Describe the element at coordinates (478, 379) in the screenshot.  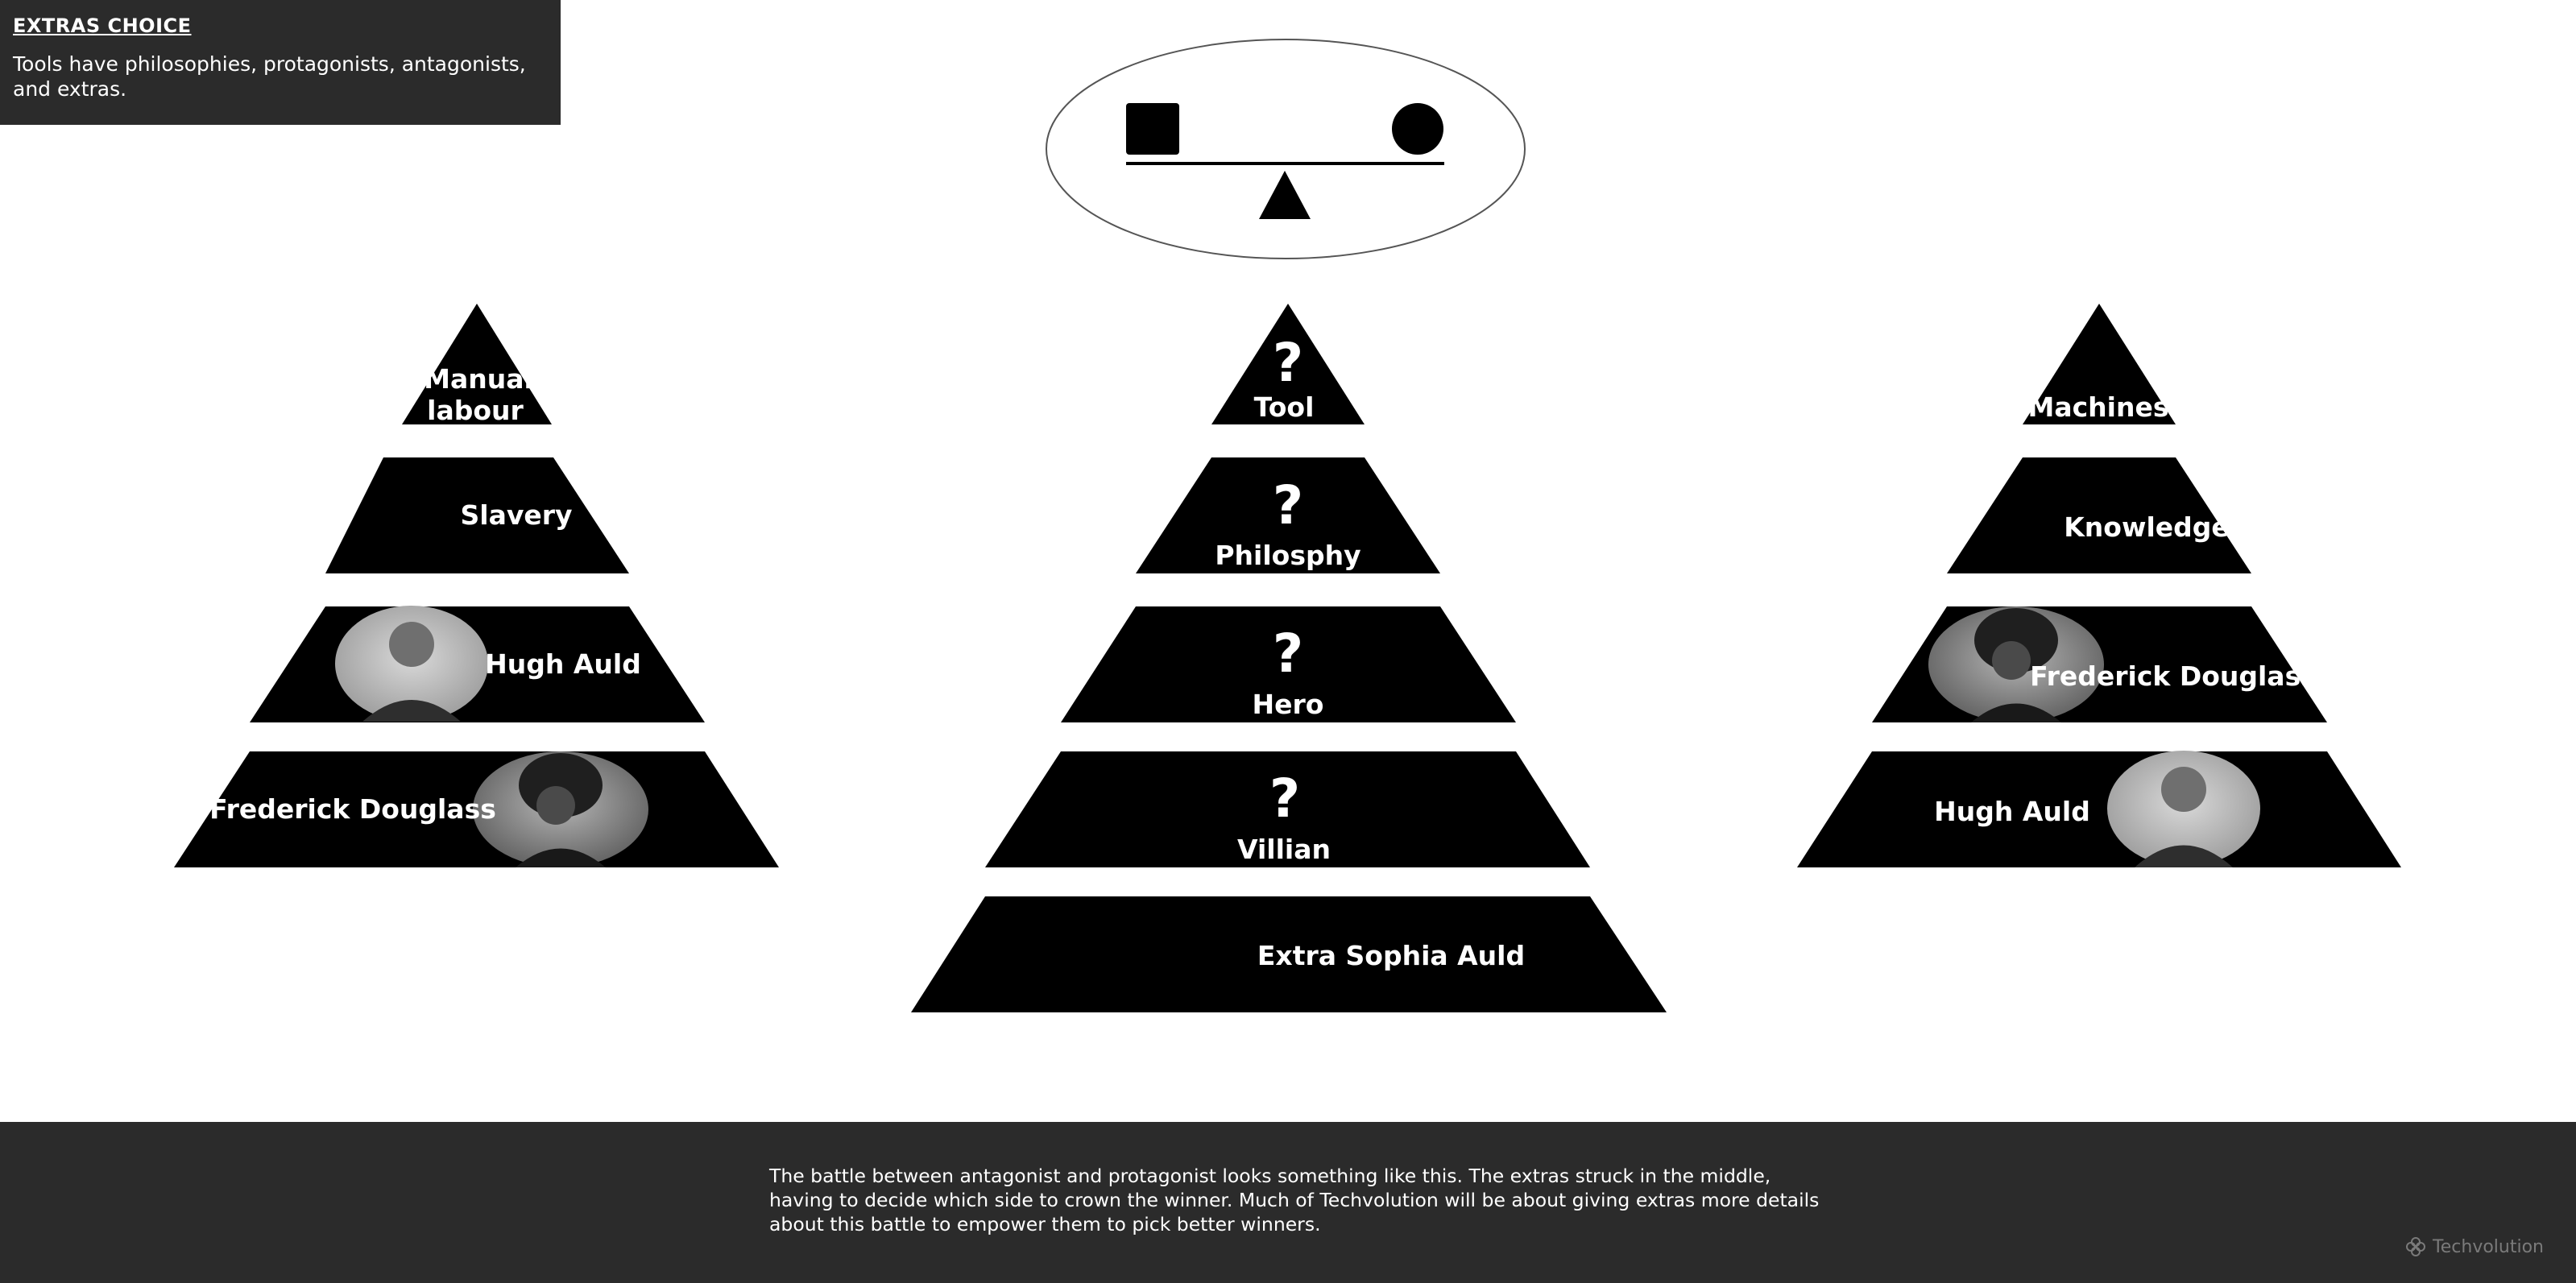
I see `tier-label: Manual` at that location.